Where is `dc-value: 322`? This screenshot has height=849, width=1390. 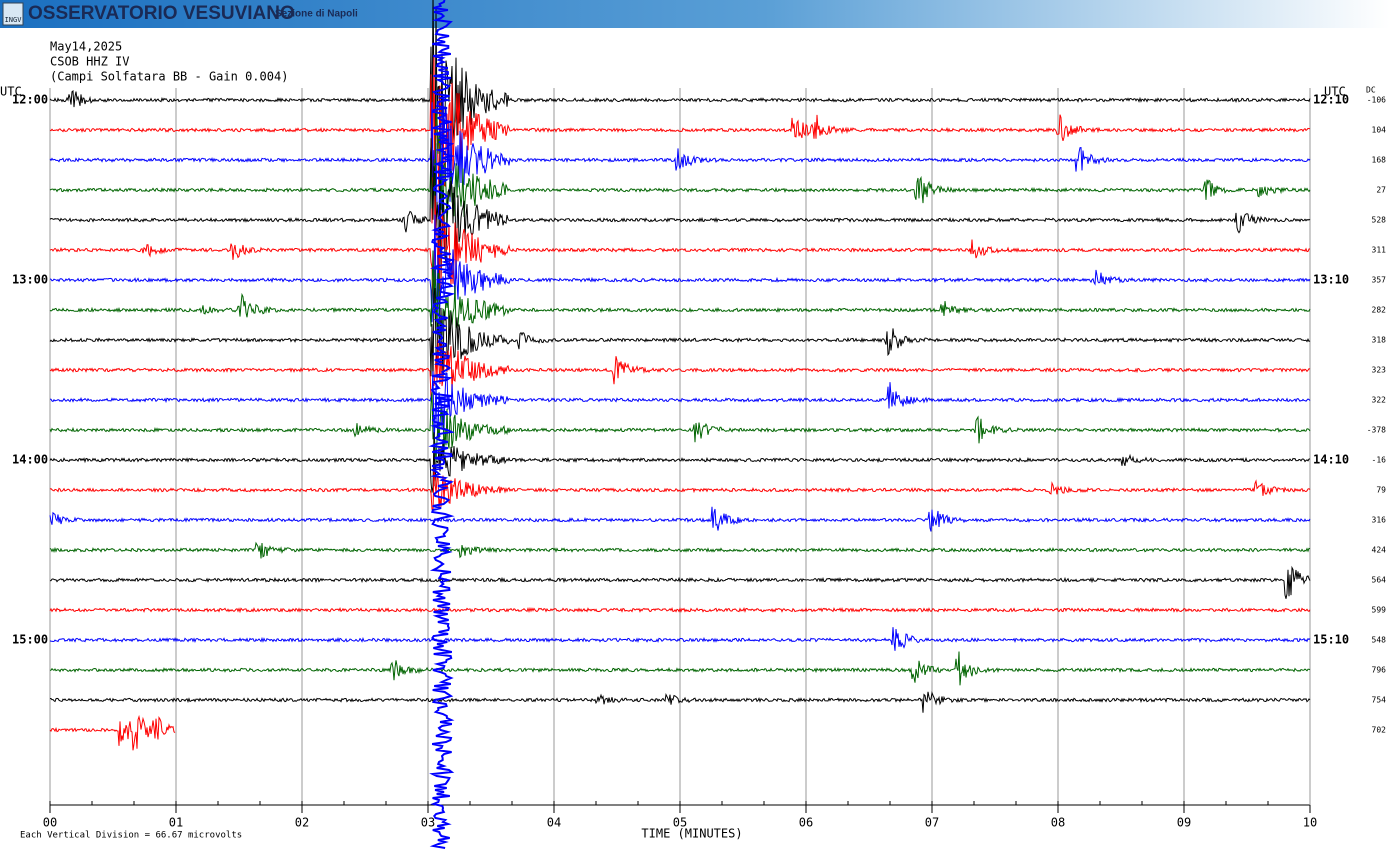
dc-value: 322 is located at coordinates (1379, 400).